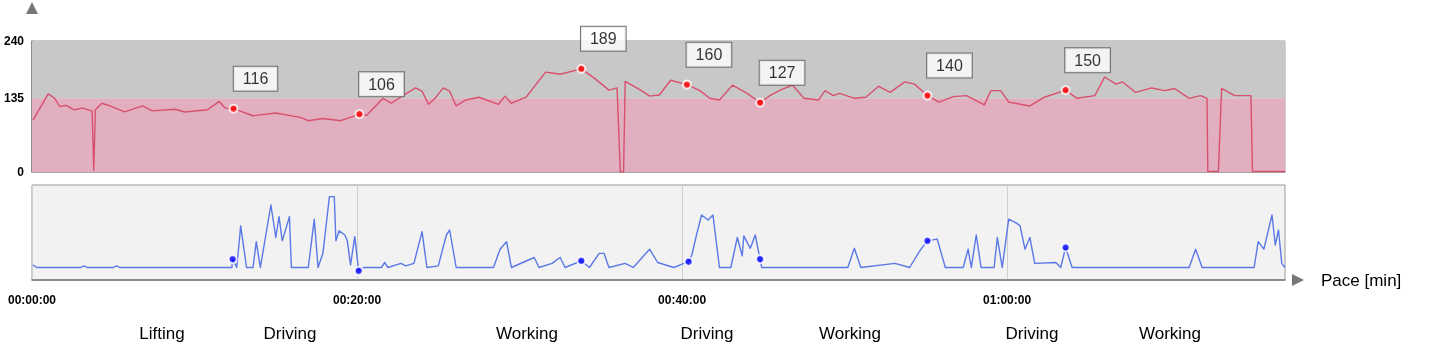 The height and width of the screenshot is (347, 1429). I want to click on data-label: 160, so click(709, 55).